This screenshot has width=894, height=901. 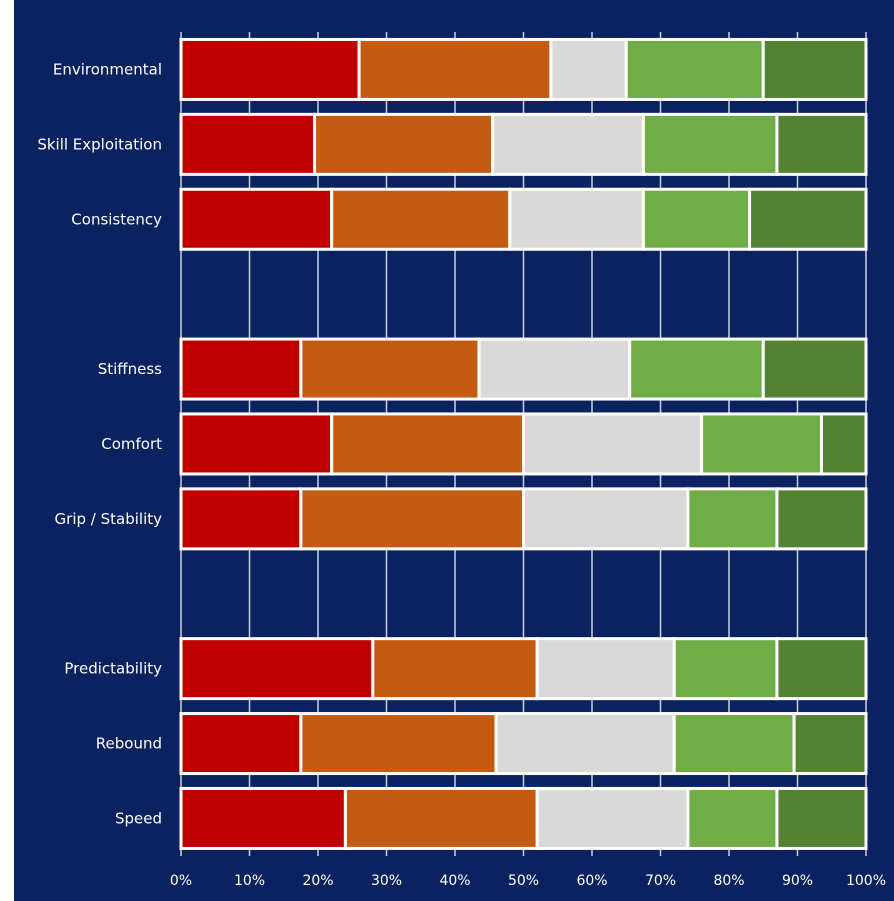 What do you see at coordinates (99, 144) in the screenshot?
I see `category-label: Skill Exploitation` at bounding box center [99, 144].